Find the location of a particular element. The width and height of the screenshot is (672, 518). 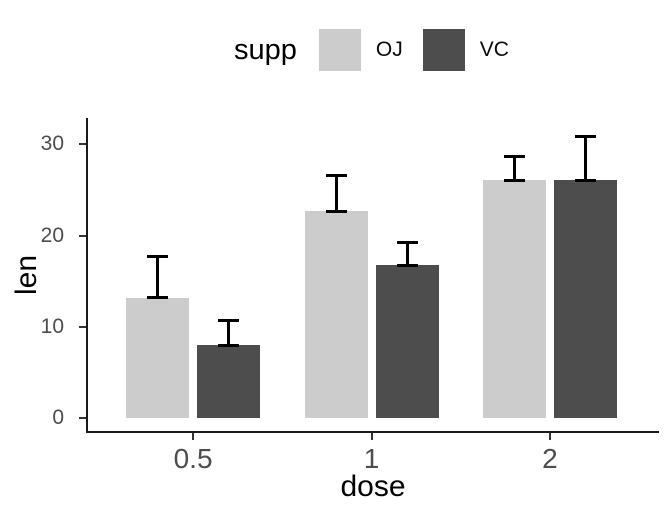

bar-vc-dose-0.5 is located at coordinates (229, 382).